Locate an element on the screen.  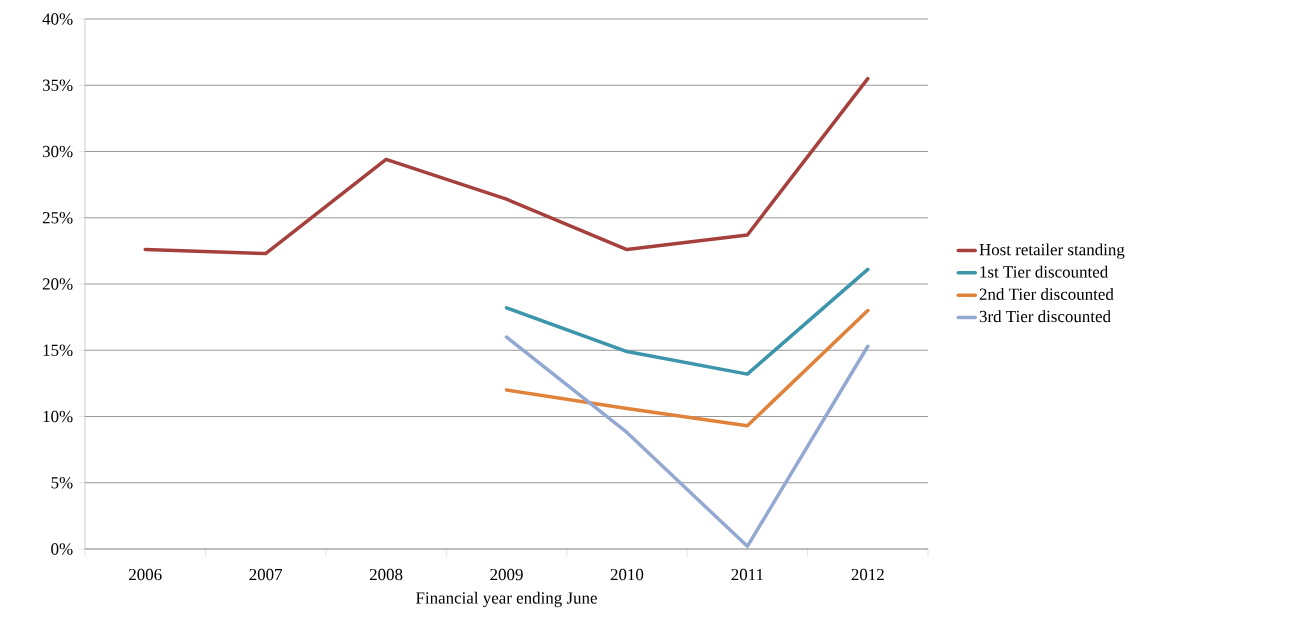
y-tick-label: 15% is located at coordinates (58, 350).